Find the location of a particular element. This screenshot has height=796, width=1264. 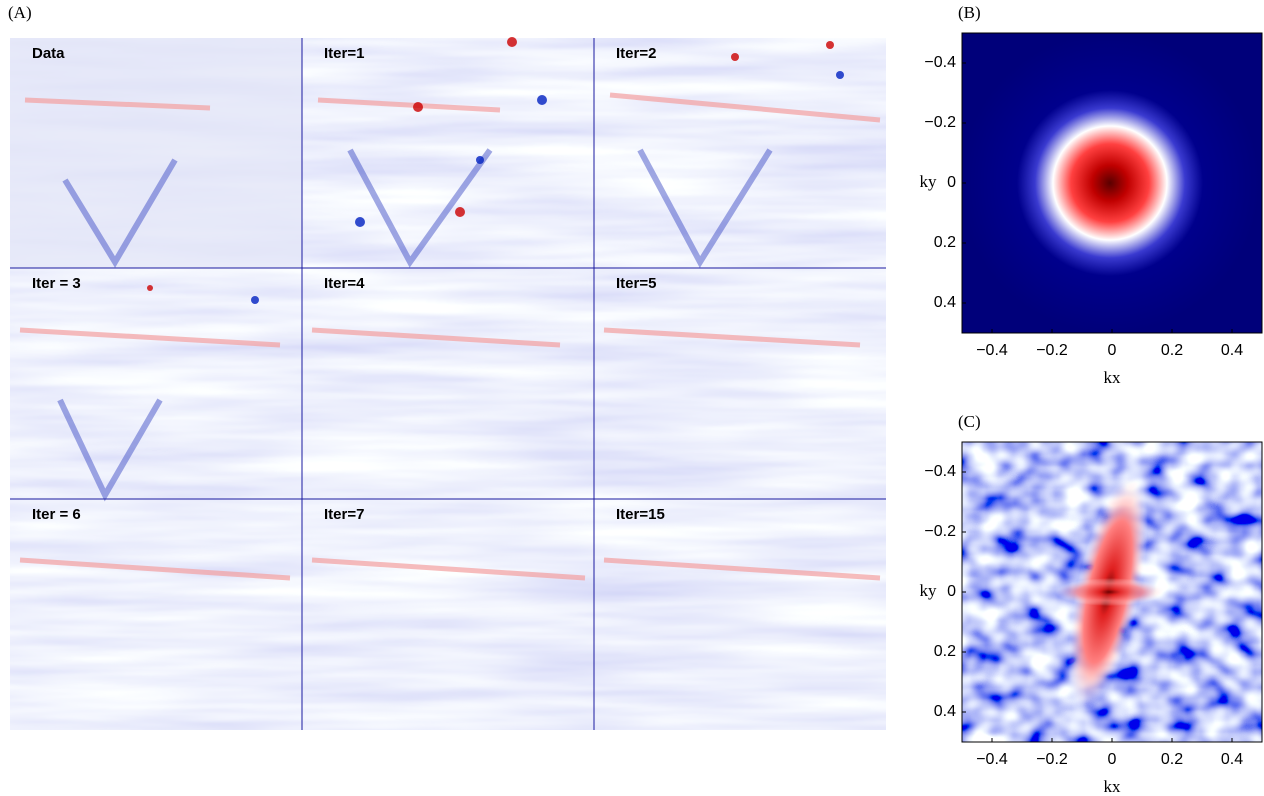

tile-label: Iter = 6 is located at coordinates (56, 514).